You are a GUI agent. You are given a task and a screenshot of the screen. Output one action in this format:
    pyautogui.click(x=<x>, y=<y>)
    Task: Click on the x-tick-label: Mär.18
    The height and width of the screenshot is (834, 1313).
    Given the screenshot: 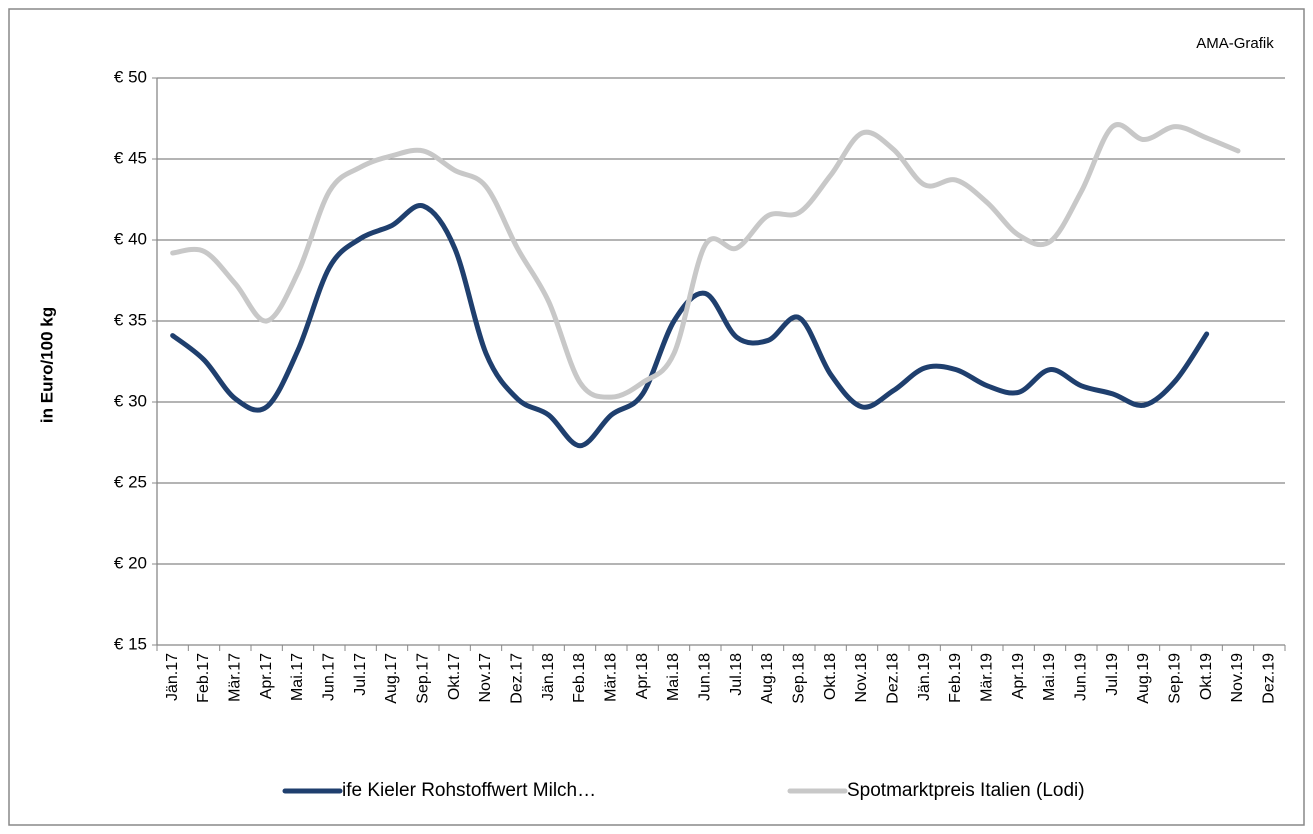 What is the action you would take?
    pyautogui.click(x=611, y=677)
    